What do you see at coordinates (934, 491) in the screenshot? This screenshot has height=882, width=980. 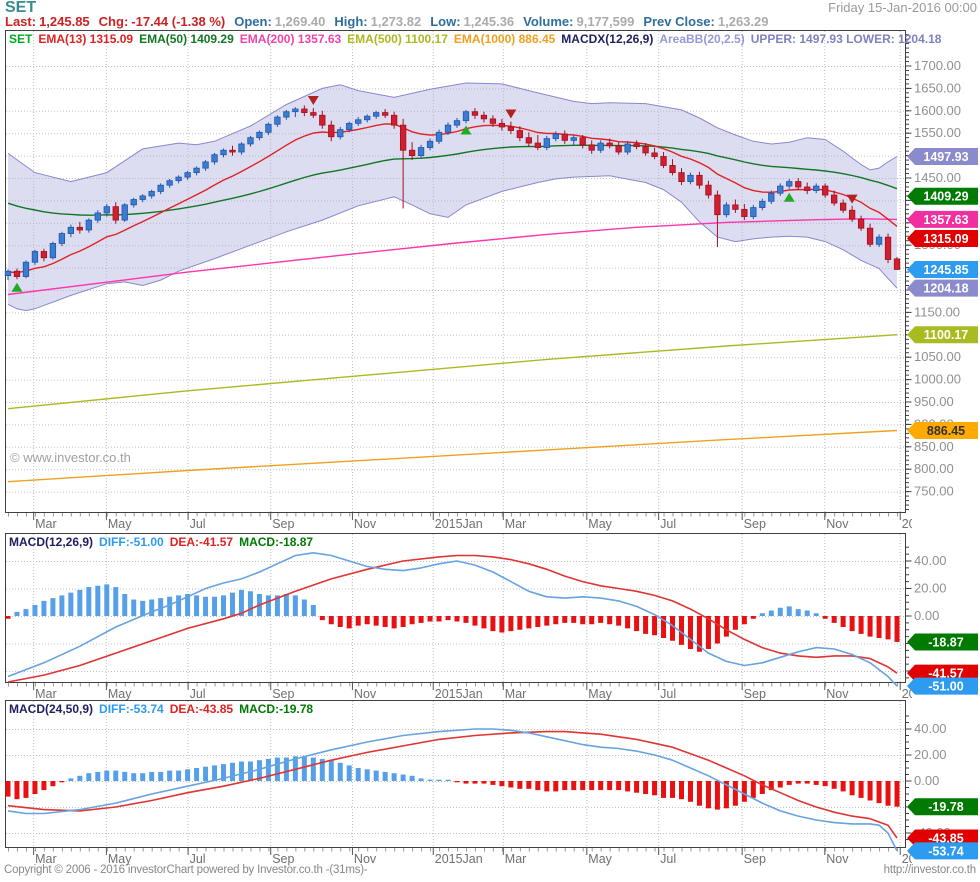 I see `axis-tick-label: 750.00` at bounding box center [934, 491].